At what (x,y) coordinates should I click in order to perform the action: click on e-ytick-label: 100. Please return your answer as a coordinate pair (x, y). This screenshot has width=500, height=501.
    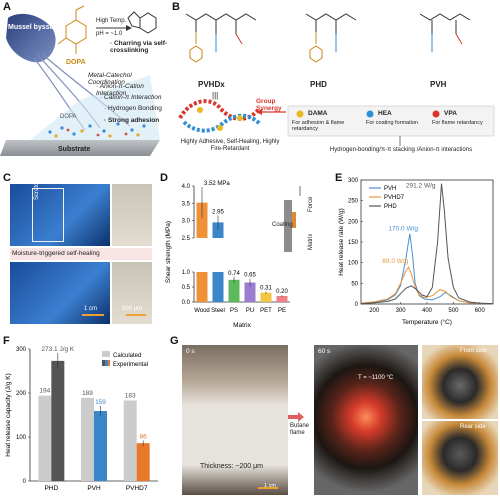
    Looking at the image, I should click on (353, 264).